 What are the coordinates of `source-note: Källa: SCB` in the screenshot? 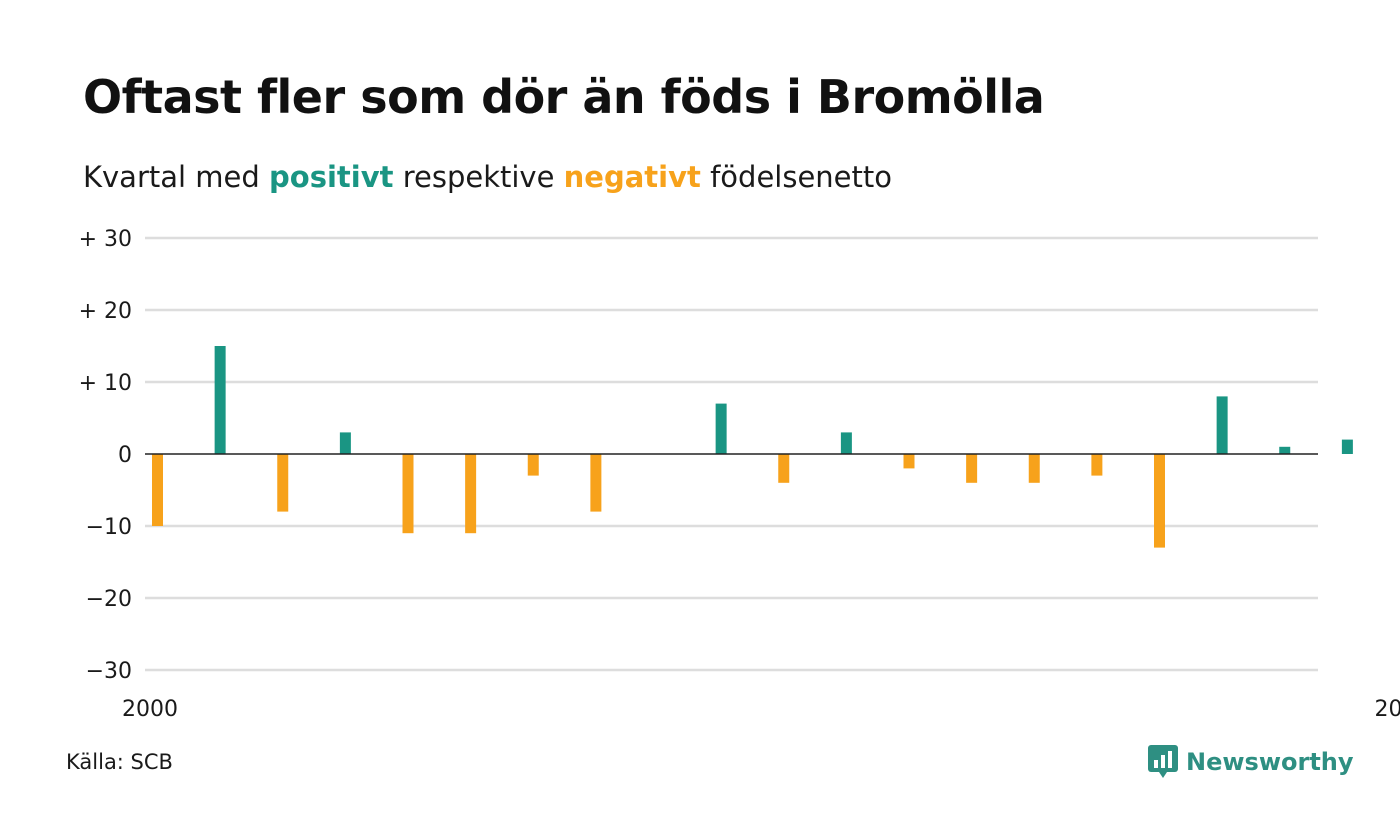 It's located at (119, 762).